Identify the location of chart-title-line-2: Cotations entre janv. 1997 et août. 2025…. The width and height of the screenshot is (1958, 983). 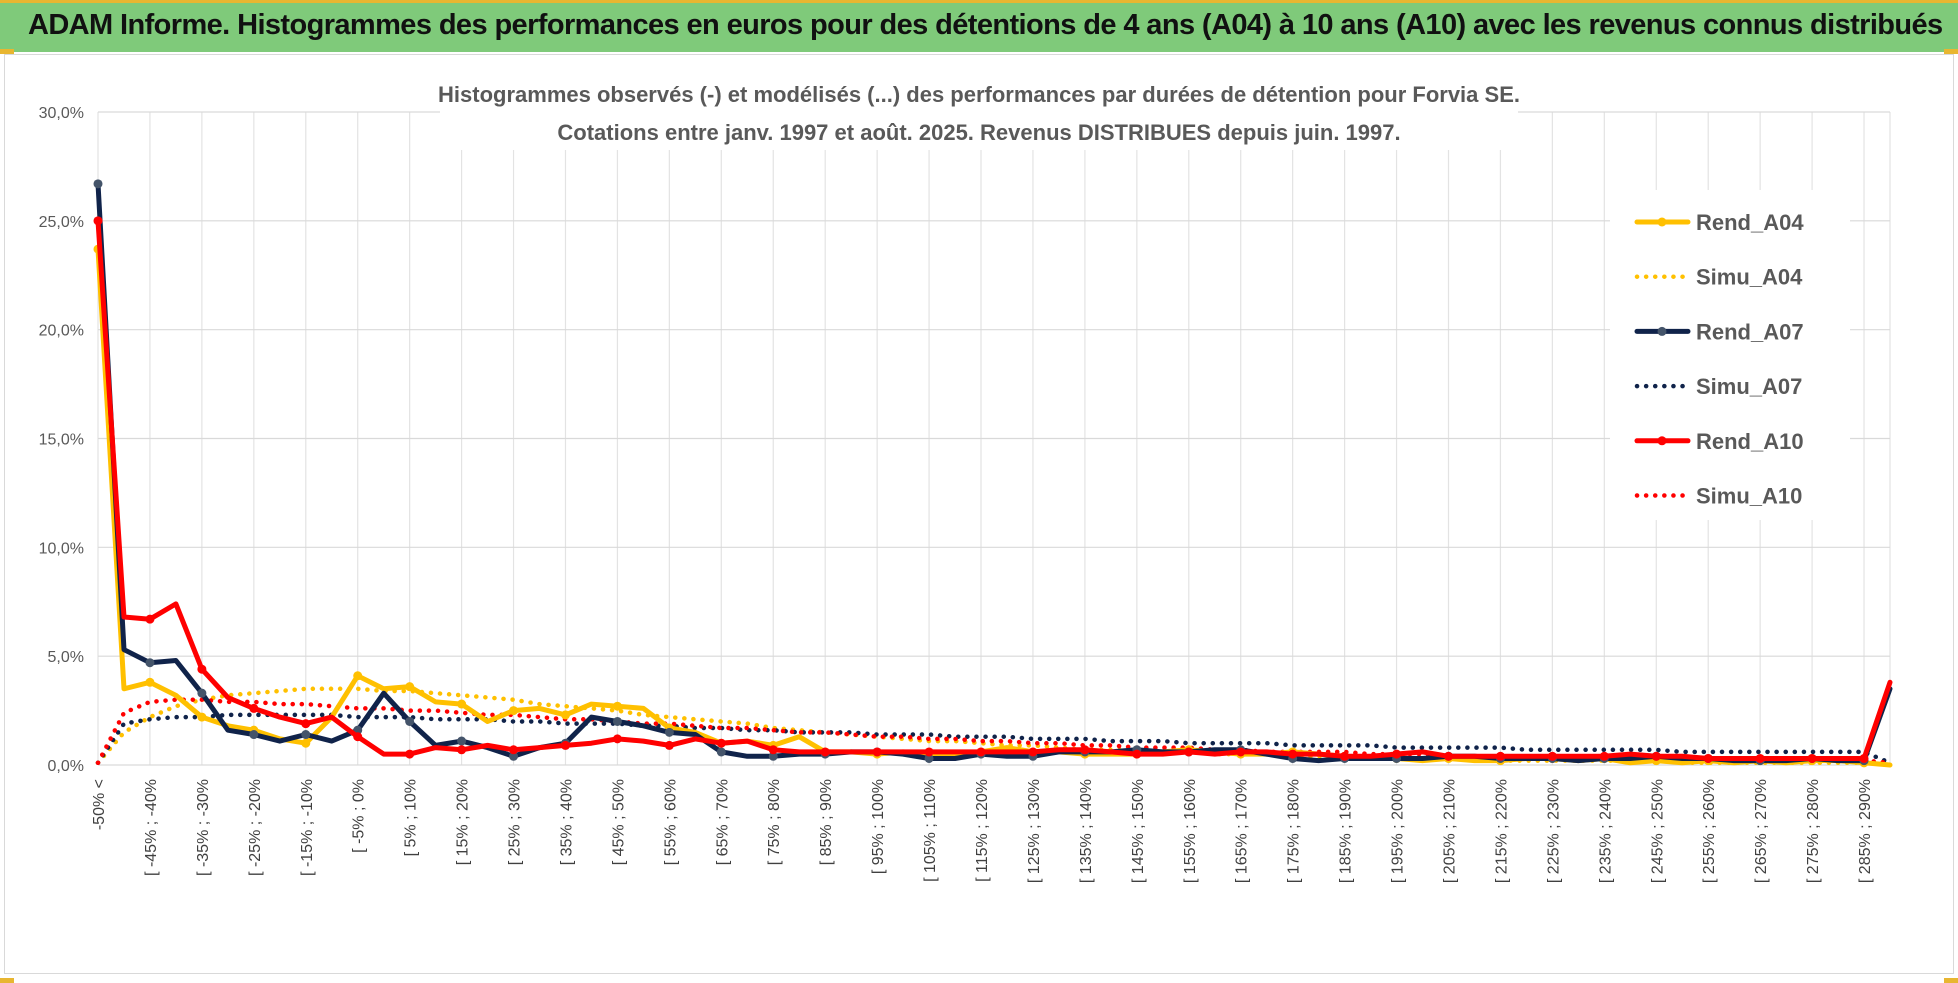
(978, 132).